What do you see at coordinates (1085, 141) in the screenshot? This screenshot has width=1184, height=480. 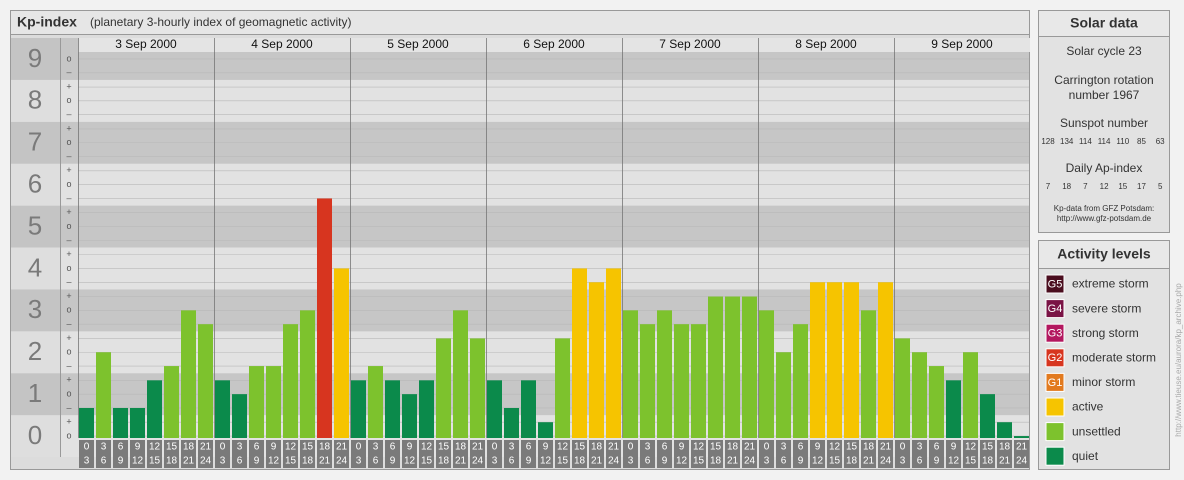 I see `solar-value: 114` at bounding box center [1085, 141].